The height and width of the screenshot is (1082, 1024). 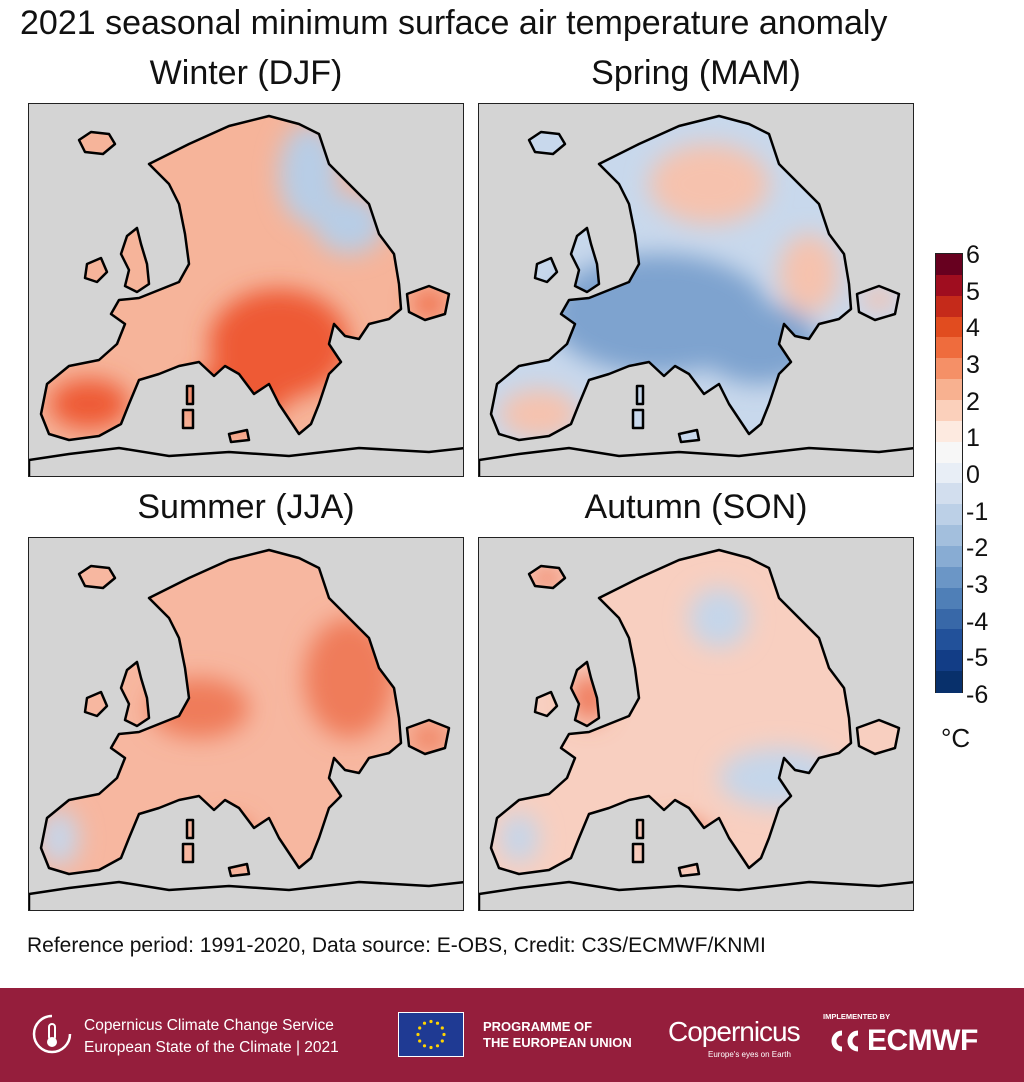 I want to click on ecmwf-logo-icon, so click(x=845, y=1041).